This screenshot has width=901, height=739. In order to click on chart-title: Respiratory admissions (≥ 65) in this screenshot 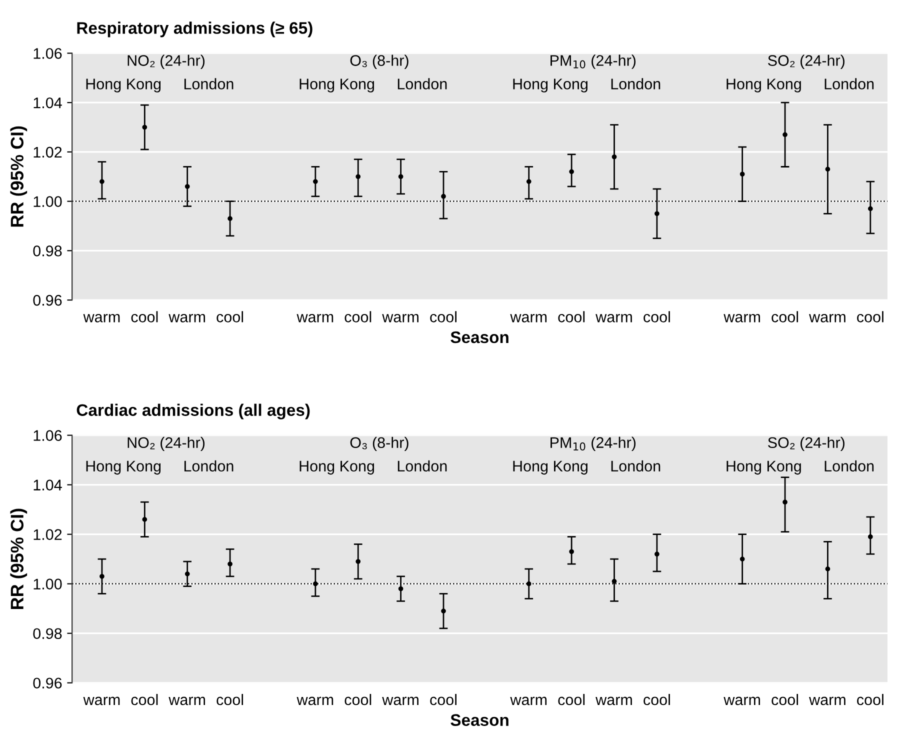, I will do `click(194, 30)`.